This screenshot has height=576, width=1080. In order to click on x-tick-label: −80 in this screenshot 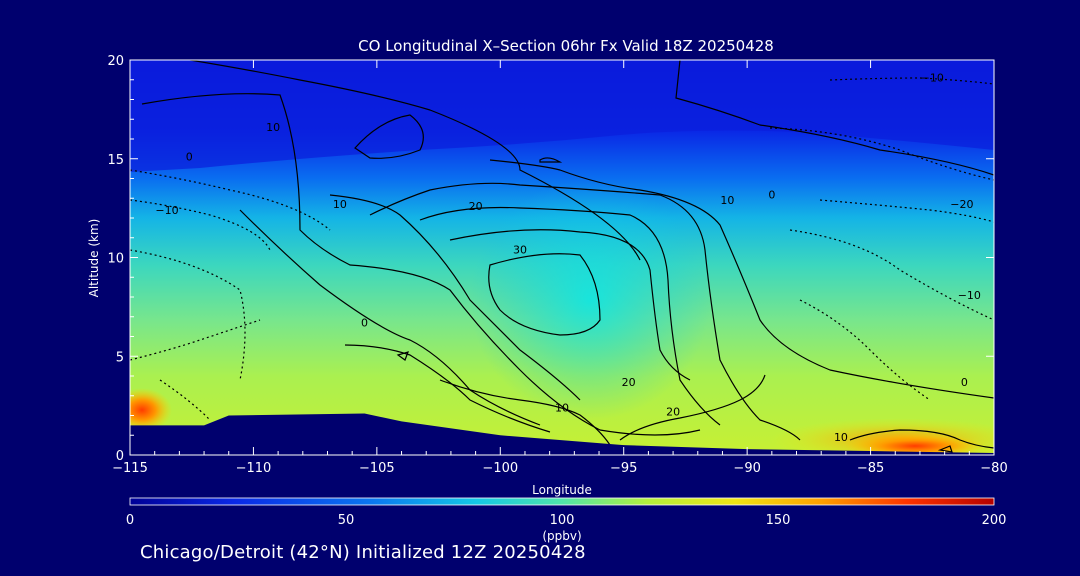, I will do `click(993, 468)`.